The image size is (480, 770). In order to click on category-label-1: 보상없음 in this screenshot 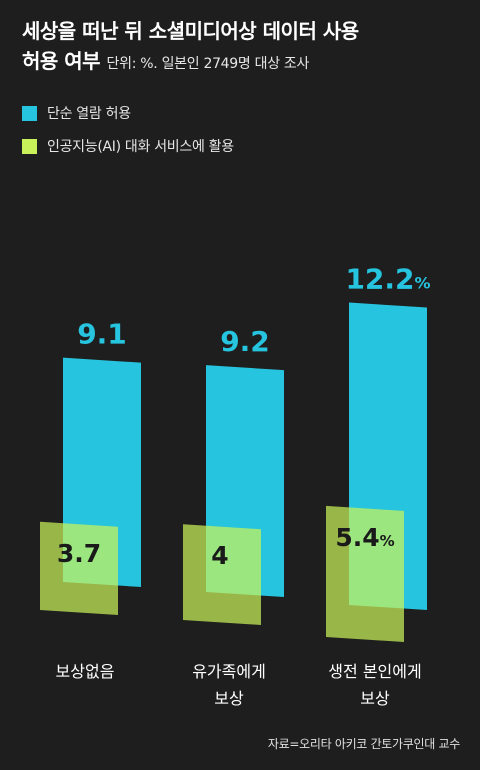, I will do `click(85, 671)`.